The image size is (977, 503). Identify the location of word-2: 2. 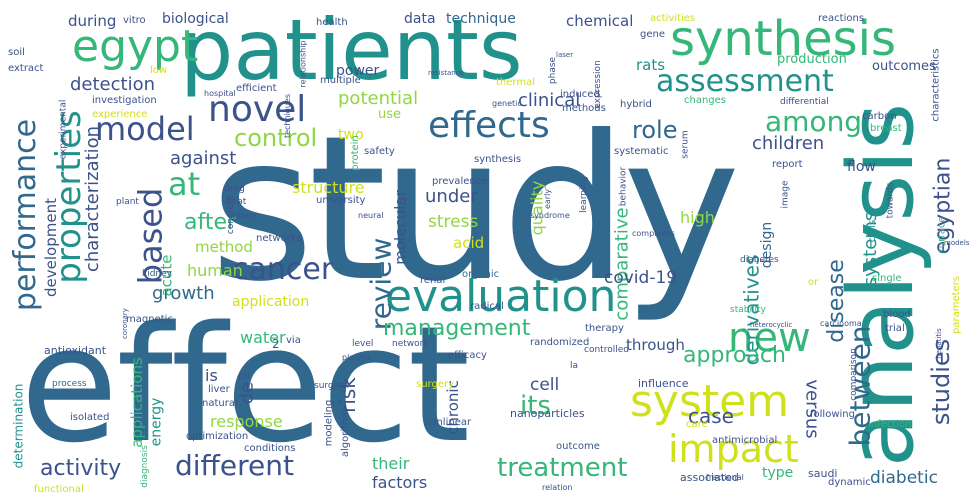
(276, 344).